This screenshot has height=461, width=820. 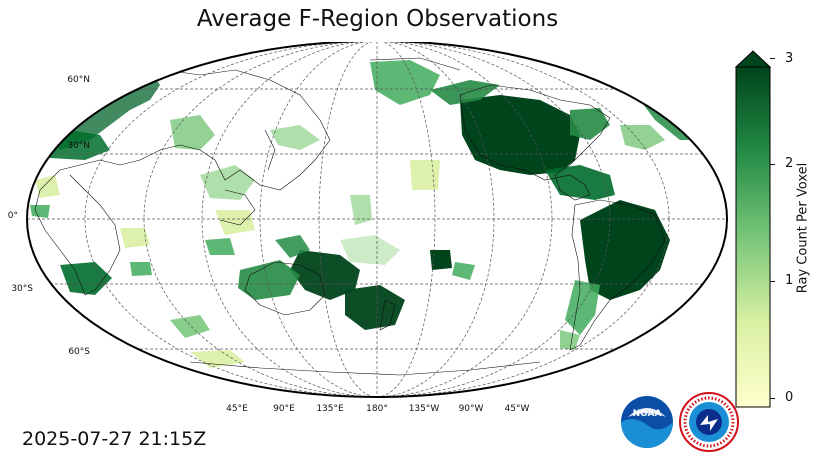 What do you see at coordinates (12, 216) in the screenshot?
I see `lat-label-0: 0°` at bounding box center [12, 216].